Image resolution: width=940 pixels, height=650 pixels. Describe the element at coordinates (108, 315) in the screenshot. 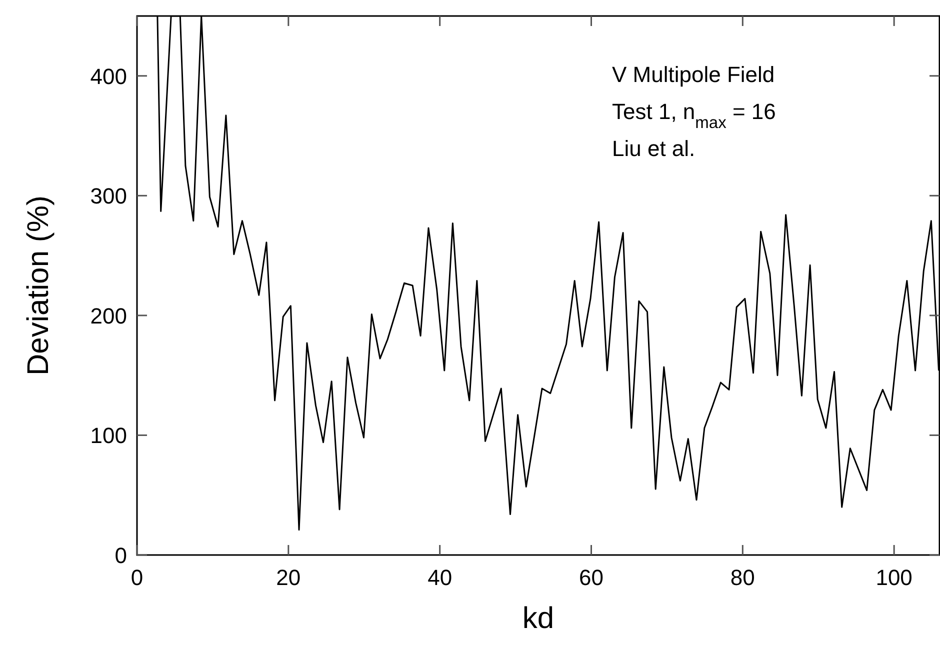

I see `y-tick-label: 200` at that location.